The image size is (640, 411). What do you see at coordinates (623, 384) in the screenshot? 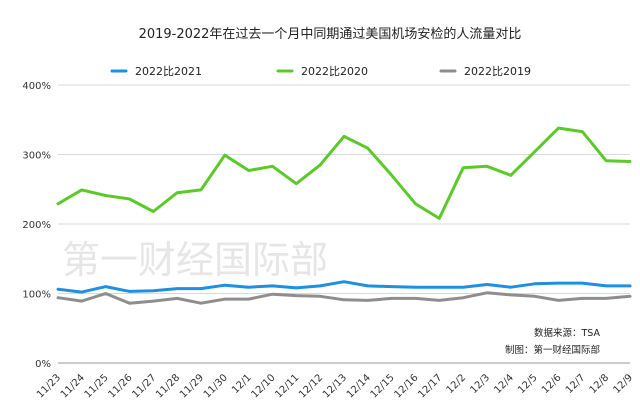
I see `x-tick-label: 12/9` at bounding box center [623, 384].